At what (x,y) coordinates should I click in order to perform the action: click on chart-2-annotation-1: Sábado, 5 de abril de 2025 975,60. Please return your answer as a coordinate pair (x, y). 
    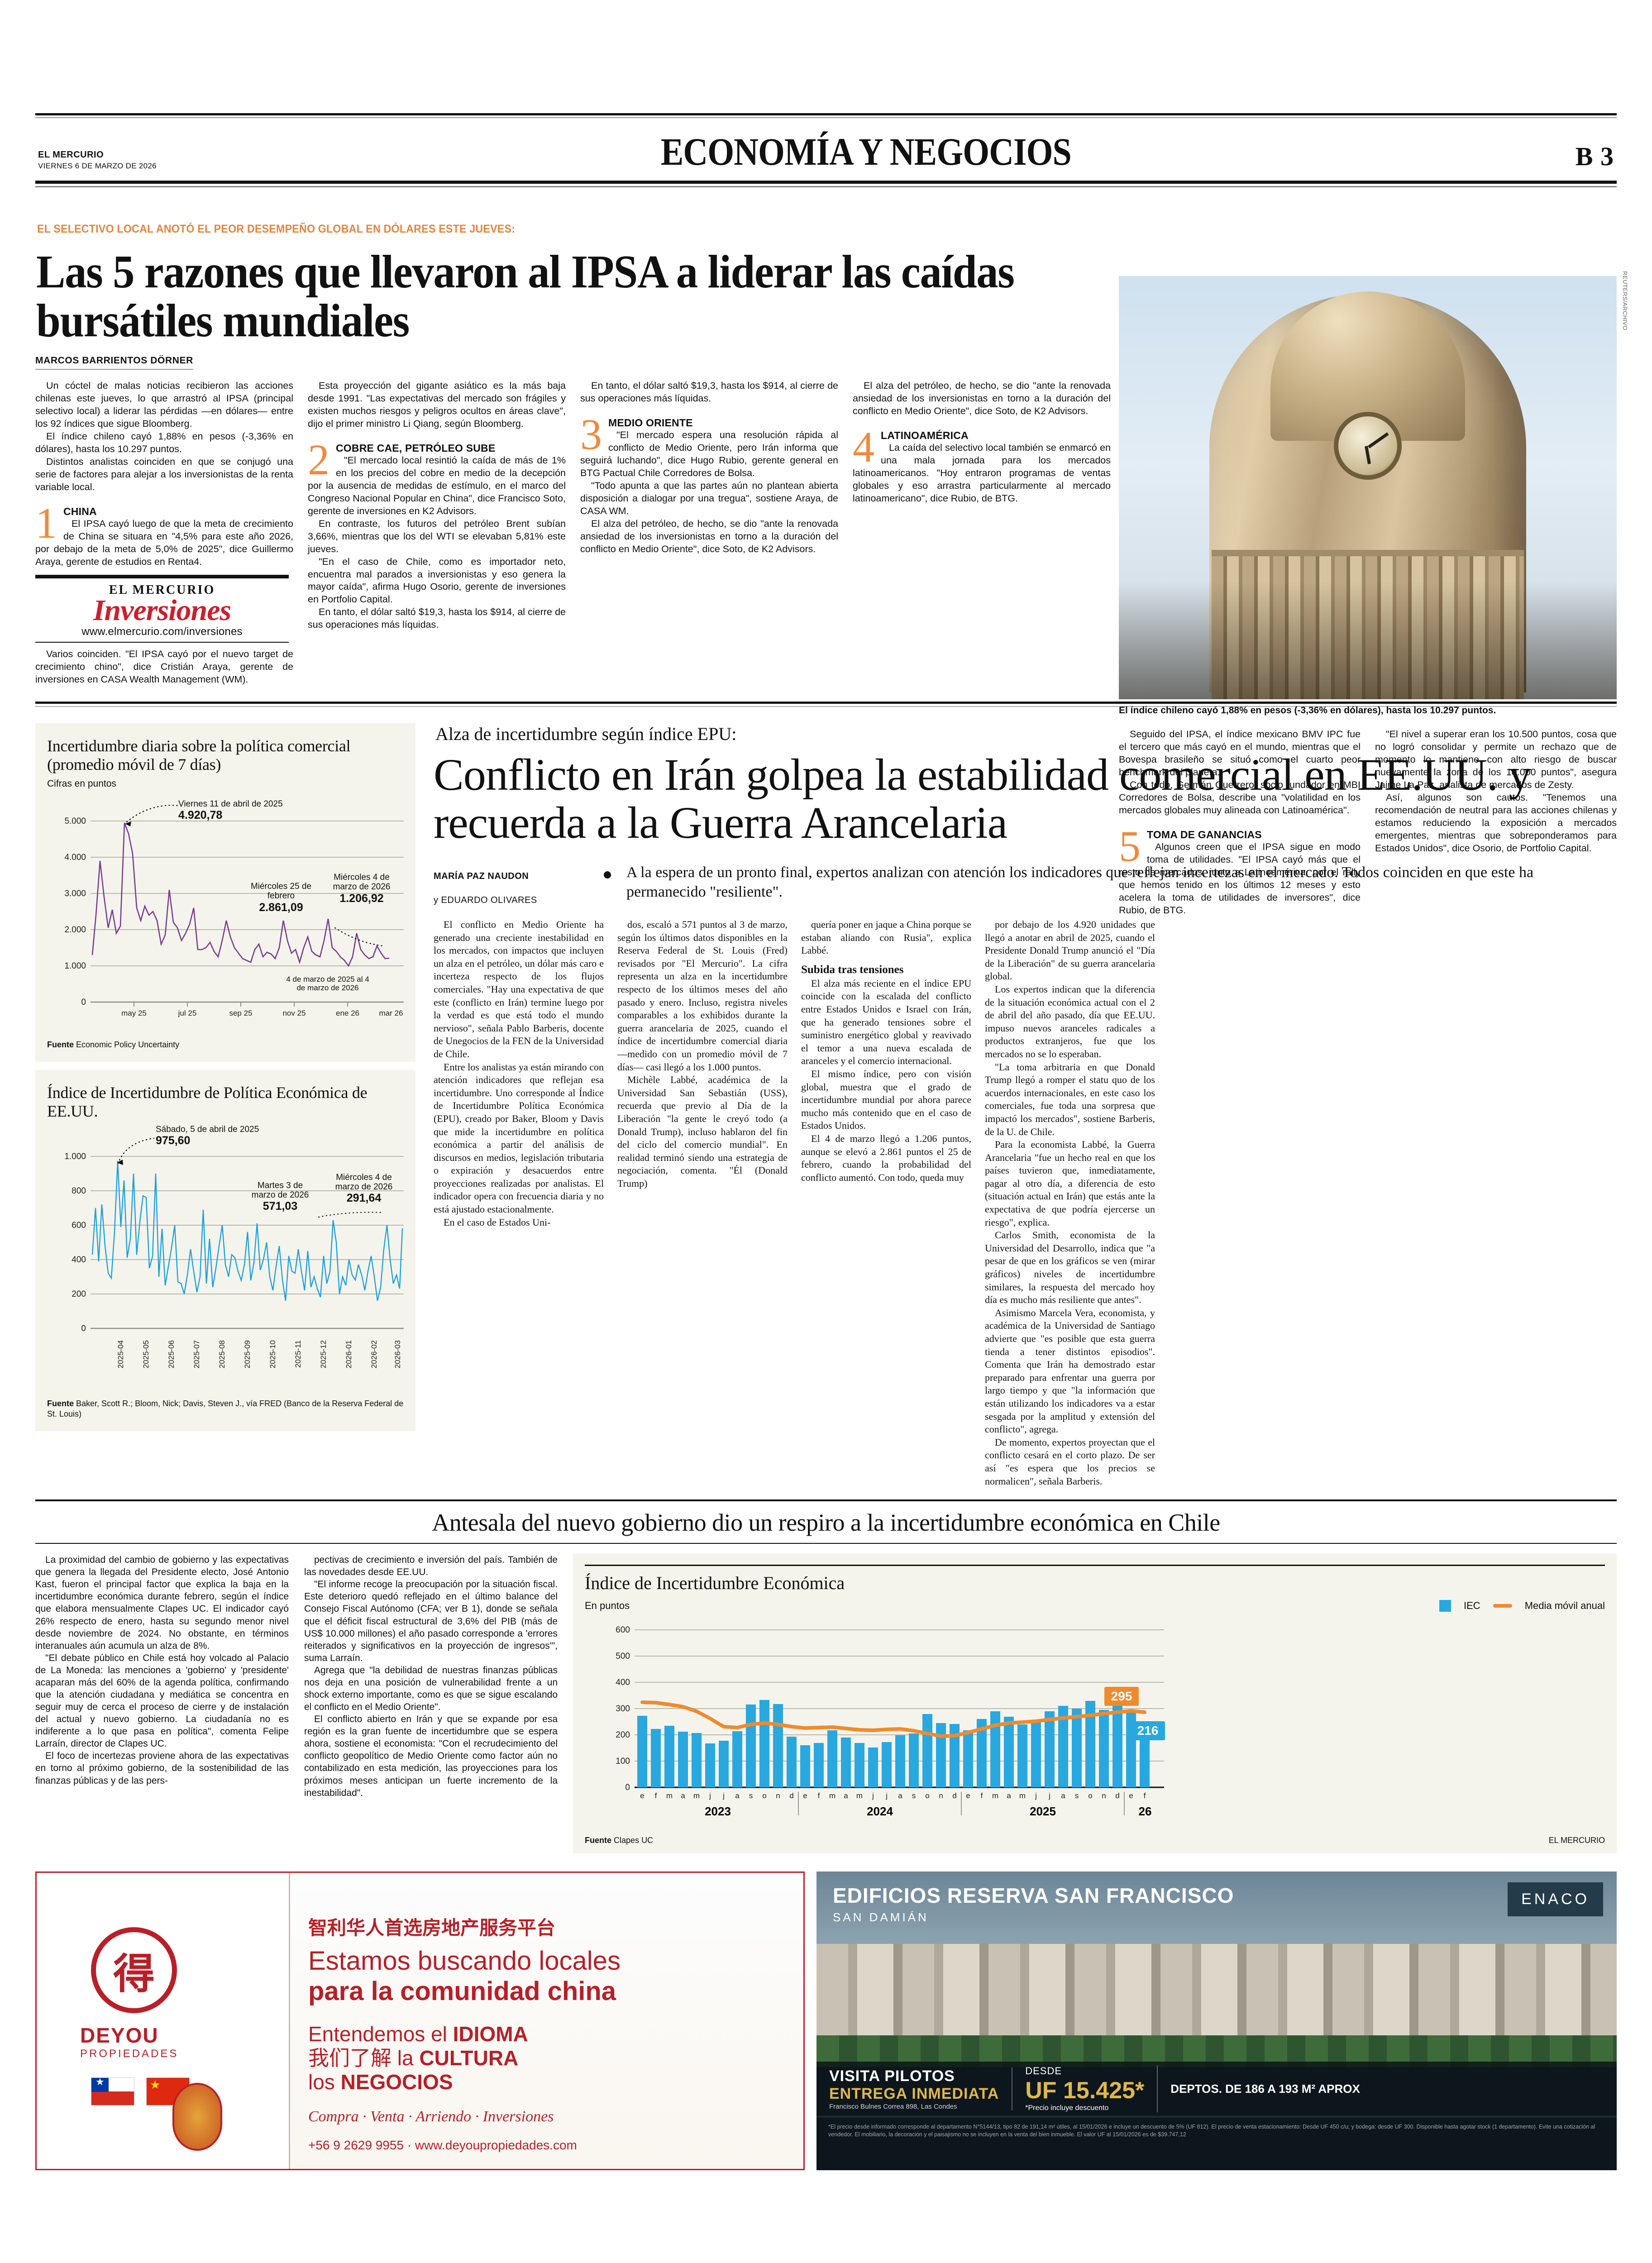
    Looking at the image, I should click on (207, 1135).